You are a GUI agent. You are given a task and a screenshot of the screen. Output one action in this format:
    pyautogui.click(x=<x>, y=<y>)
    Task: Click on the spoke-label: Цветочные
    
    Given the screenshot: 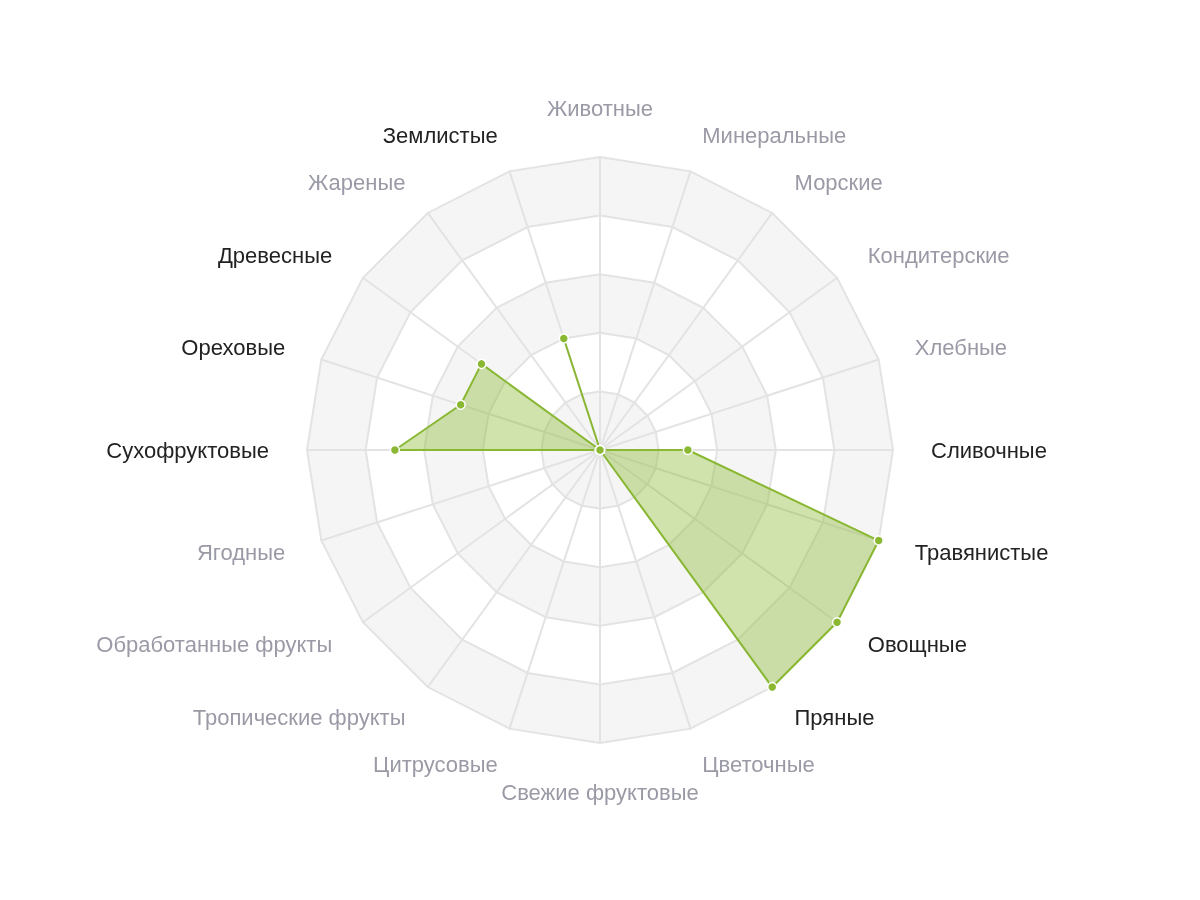 What is the action you would take?
    pyautogui.click(x=758, y=765)
    